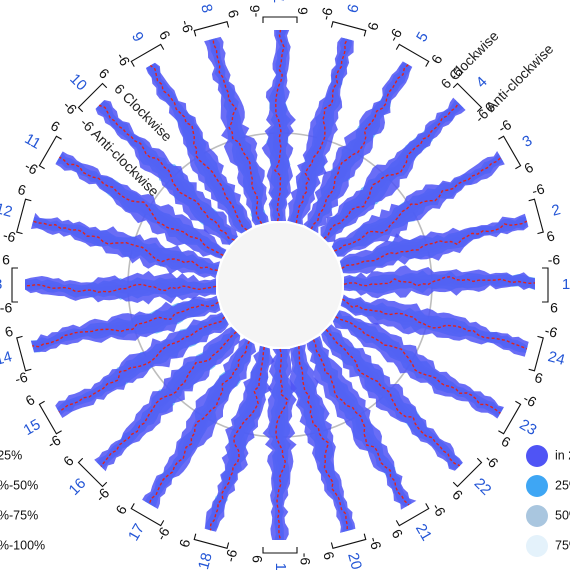 The width and height of the screenshot is (570, 570). What do you see at coordinates (78, 82) in the screenshot?
I see `spoke-label-10: 10` at bounding box center [78, 82].